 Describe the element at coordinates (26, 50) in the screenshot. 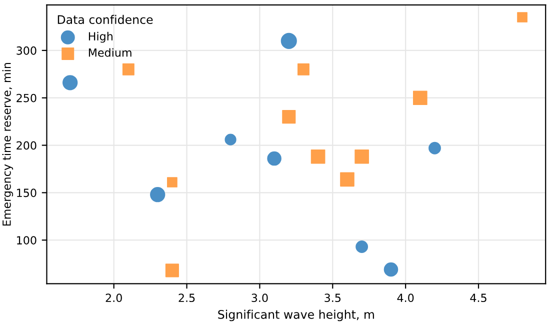

I see `y-tick-label: 300` at that location.